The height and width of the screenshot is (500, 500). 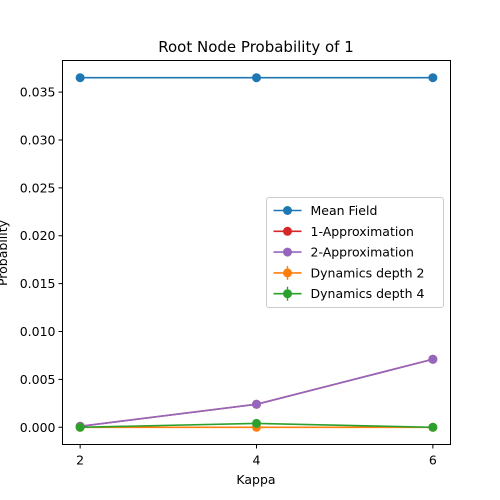 What do you see at coordinates (255, 479) in the screenshot?
I see `x-axis-label: Kappa` at bounding box center [255, 479].